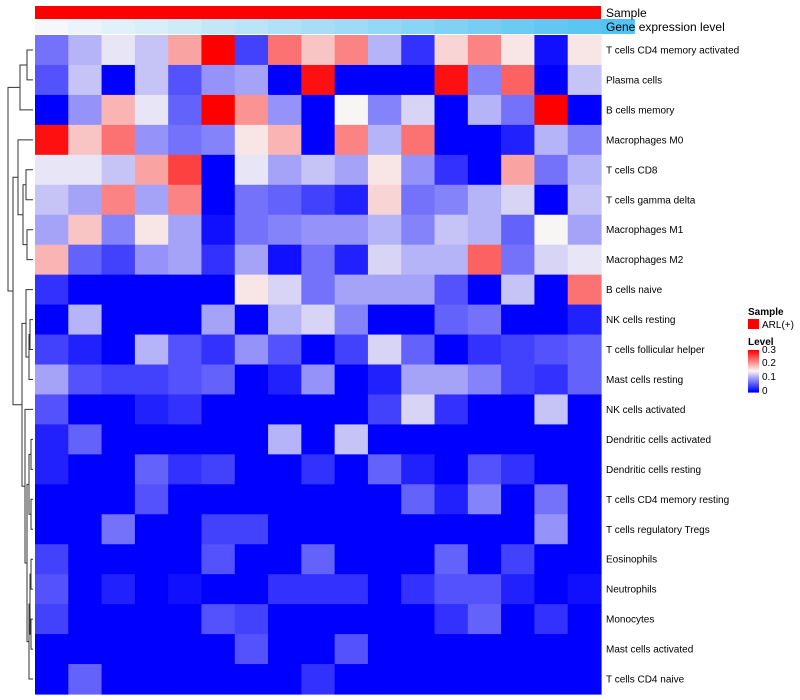 The image size is (800, 700). Describe the element at coordinates (645, 410) in the screenshot. I see `row-label: NK cells activated` at that location.